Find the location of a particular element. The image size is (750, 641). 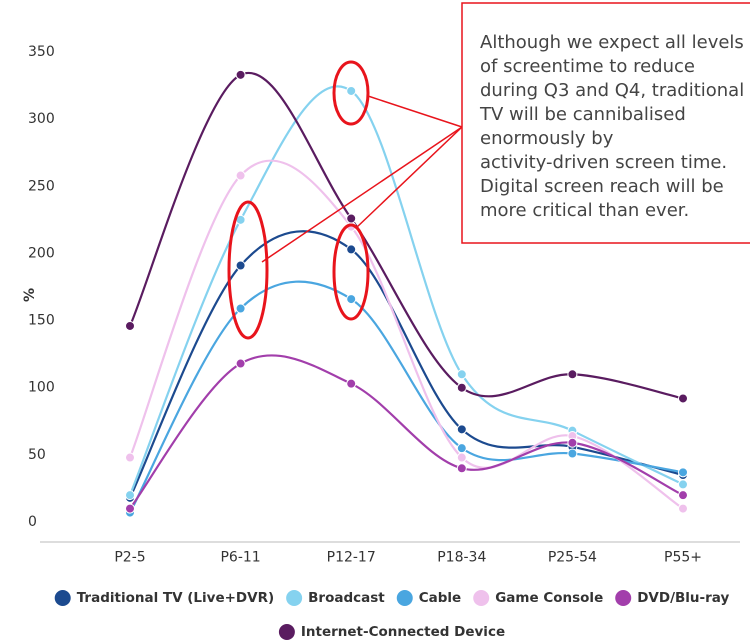

y-tick-label: 300 is located at coordinates (41, 119).